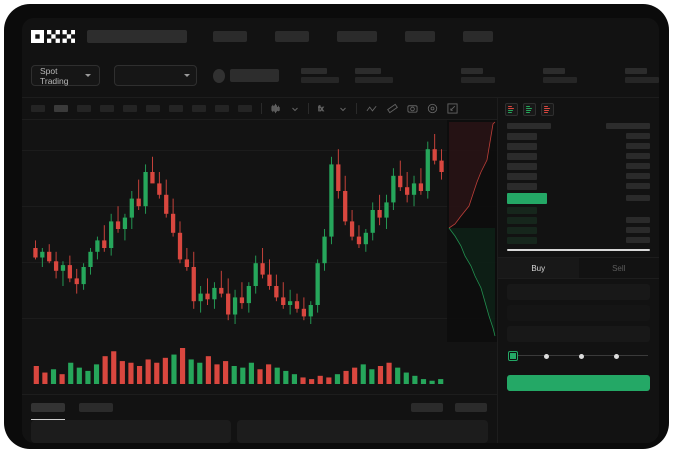 Image resolution: width=673 pixels, height=453 pixels. What do you see at coordinates (84, 108) in the screenshot?
I see `tf-15m` at bounding box center [84, 108].